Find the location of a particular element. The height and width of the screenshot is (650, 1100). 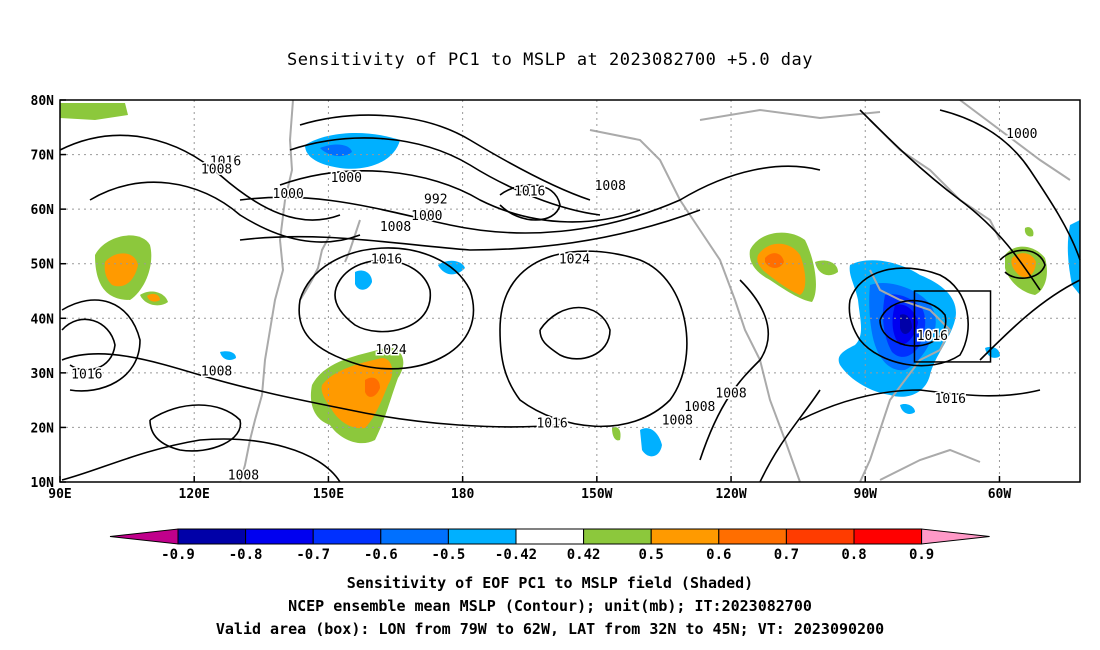

lat-tick-label: 10N is located at coordinates (43, 483).